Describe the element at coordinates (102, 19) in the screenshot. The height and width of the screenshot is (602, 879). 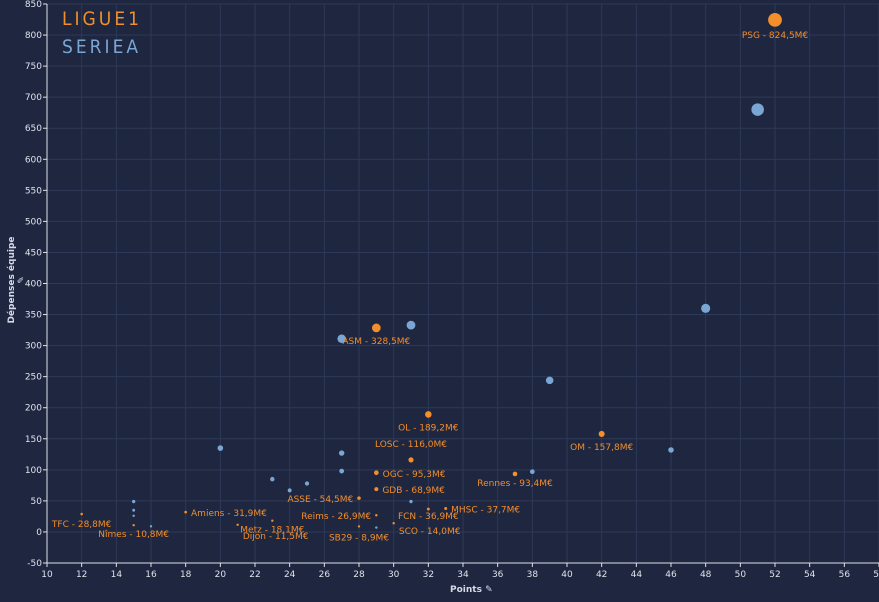
I see `legend-ligue1: LIGUE1` at that location.